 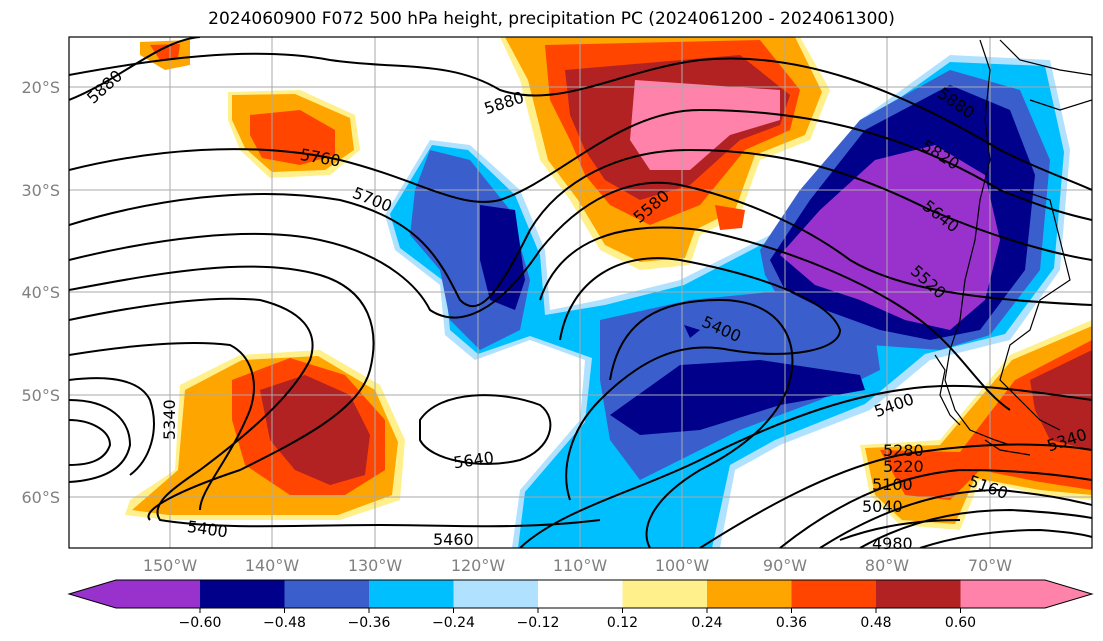 I want to click on colorbar-label: 0.24, so click(x=706, y=623).